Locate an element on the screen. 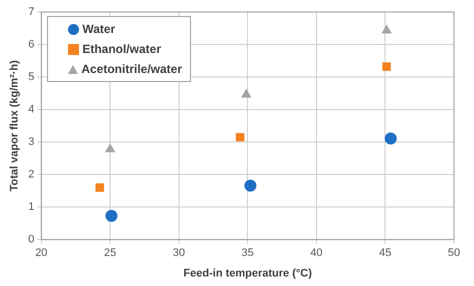 The height and width of the screenshot is (286, 474). y-tick-label: 5 is located at coordinates (31, 77).